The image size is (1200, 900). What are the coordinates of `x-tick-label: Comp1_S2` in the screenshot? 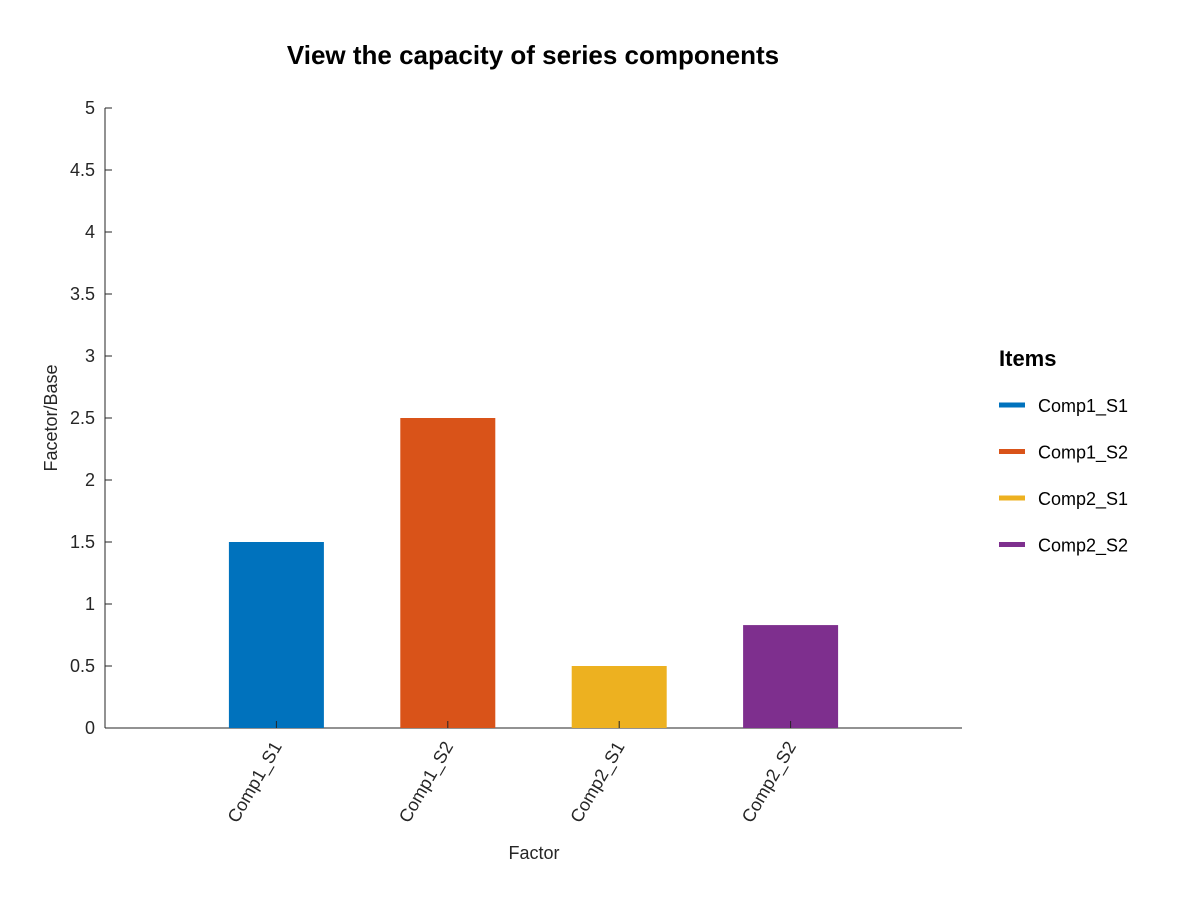 It's located at (426, 782).